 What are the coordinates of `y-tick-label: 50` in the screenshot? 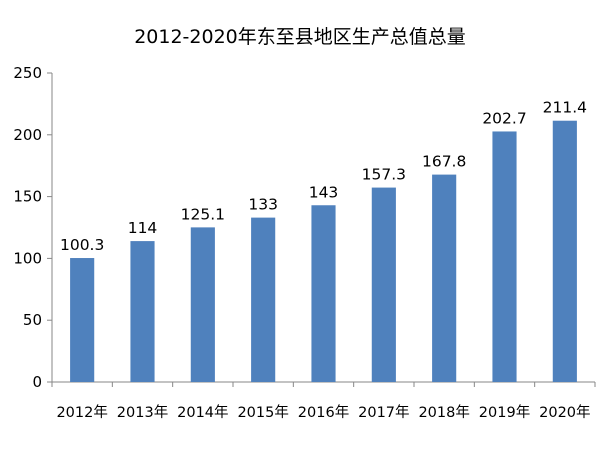 It's located at (32, 320).